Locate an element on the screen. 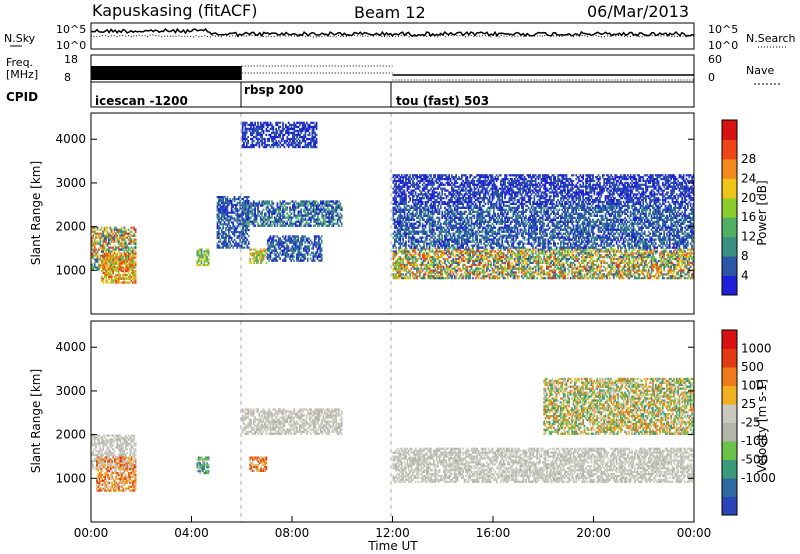 Image resolution: width=800 pixels, height=554 pixels. cpid-label: CPID is located at coordinates (22, 97).